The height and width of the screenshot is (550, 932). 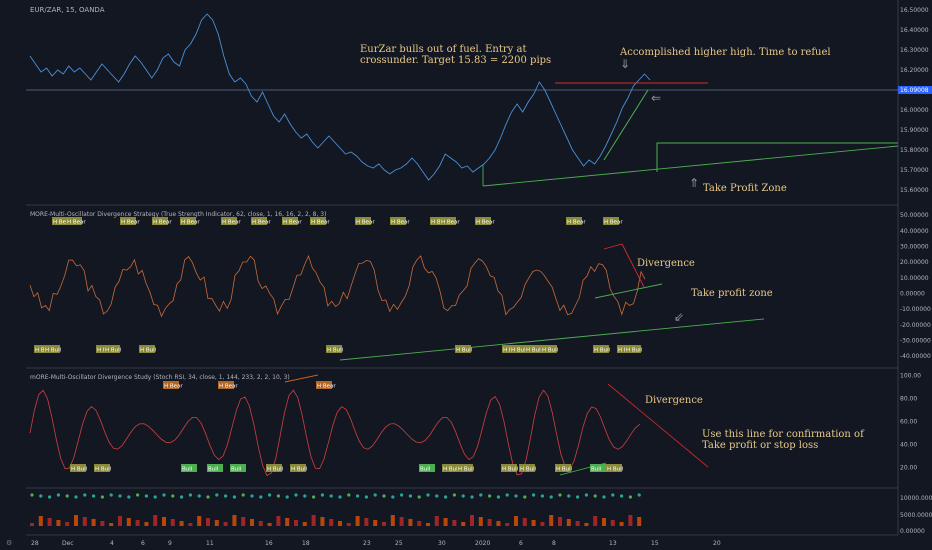 I want to click on annotation-confirmation-line2: Take profit or stop loss, so click(x=760, y=445).